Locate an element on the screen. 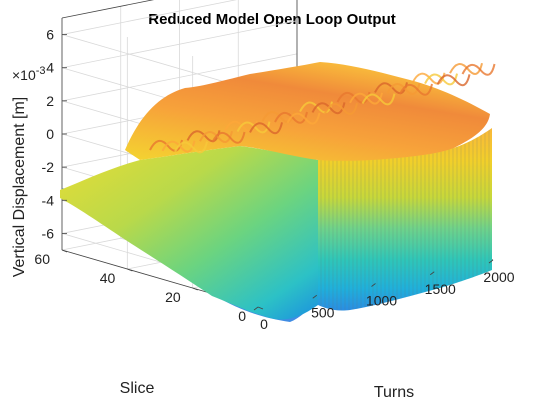  y-tick-label: 20 is located at coordinates (173, 297).